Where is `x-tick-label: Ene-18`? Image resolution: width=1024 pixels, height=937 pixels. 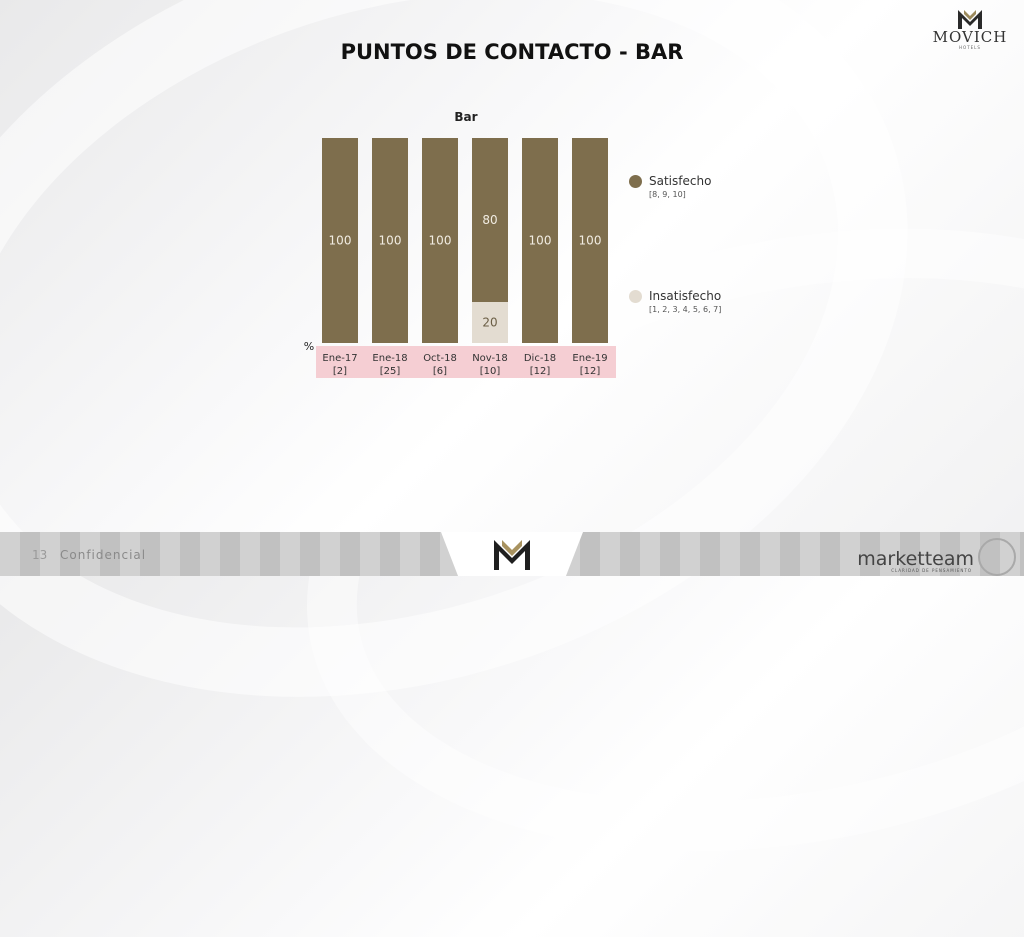
x-tick-label: Ene-18 is located at coordinates (389, 358).